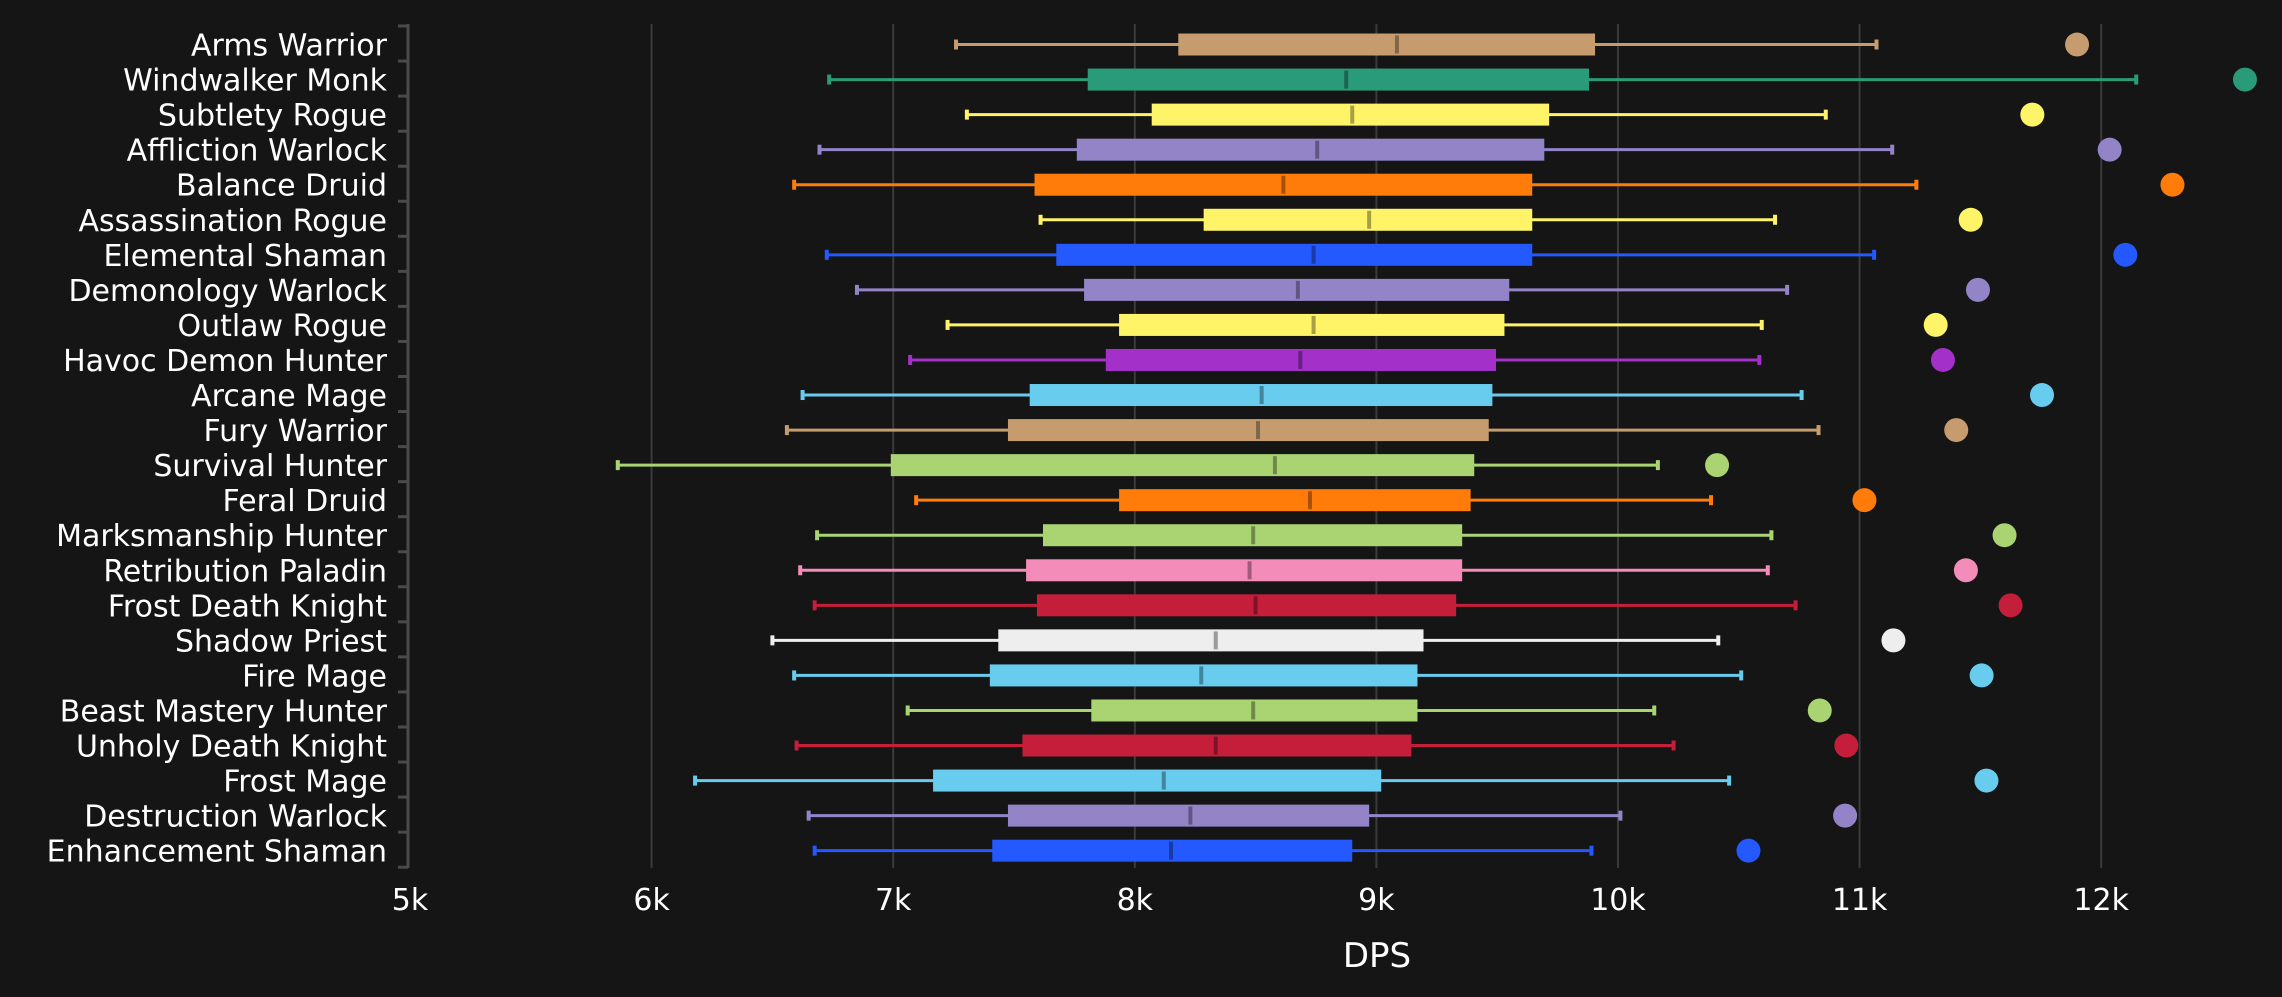  What do you see at coordinates (222, 536) in the screenshot?
I see `y-category-label: Marksmanship Hunter` at bounding box center [222, 536].